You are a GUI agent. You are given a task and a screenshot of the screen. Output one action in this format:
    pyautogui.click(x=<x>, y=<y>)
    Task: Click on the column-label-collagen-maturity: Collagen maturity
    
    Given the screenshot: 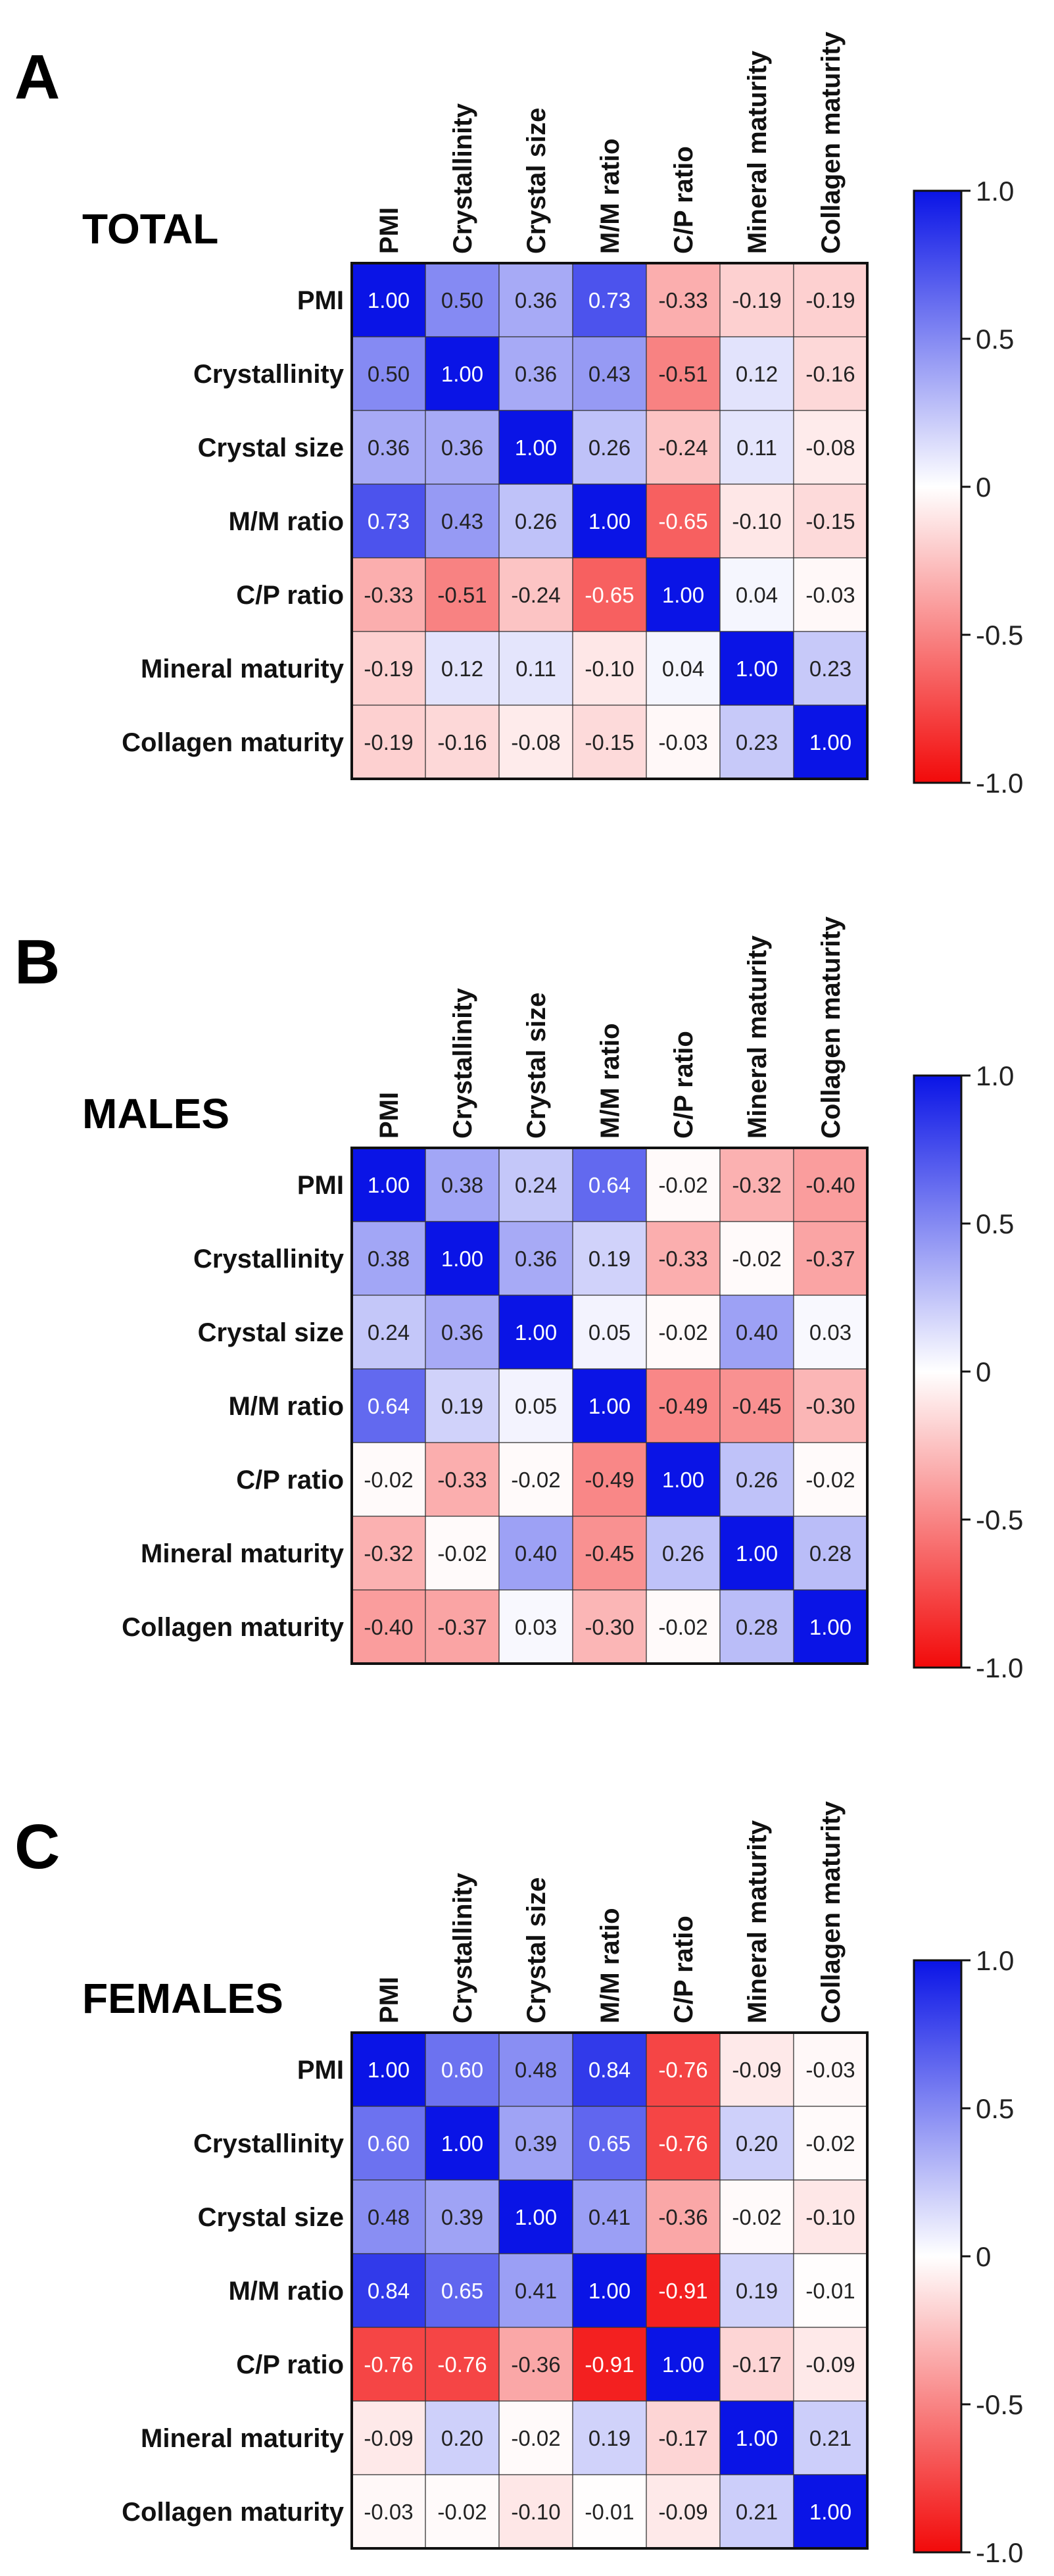 What is the action you would take?
    pyautogui.click(x=831, y=1027)
    